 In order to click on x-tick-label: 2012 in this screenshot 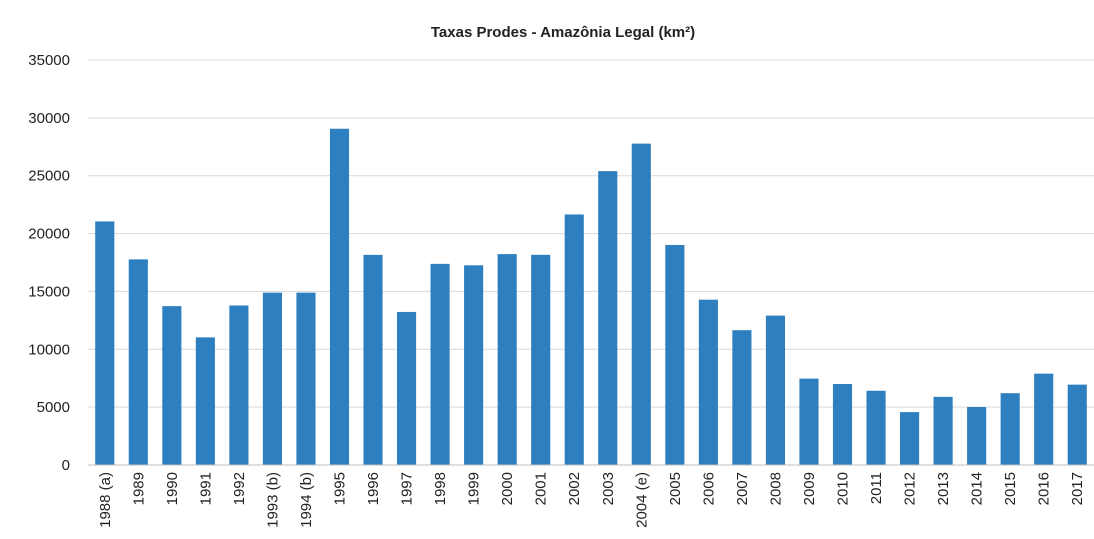, I will do `click(910, 488)`.